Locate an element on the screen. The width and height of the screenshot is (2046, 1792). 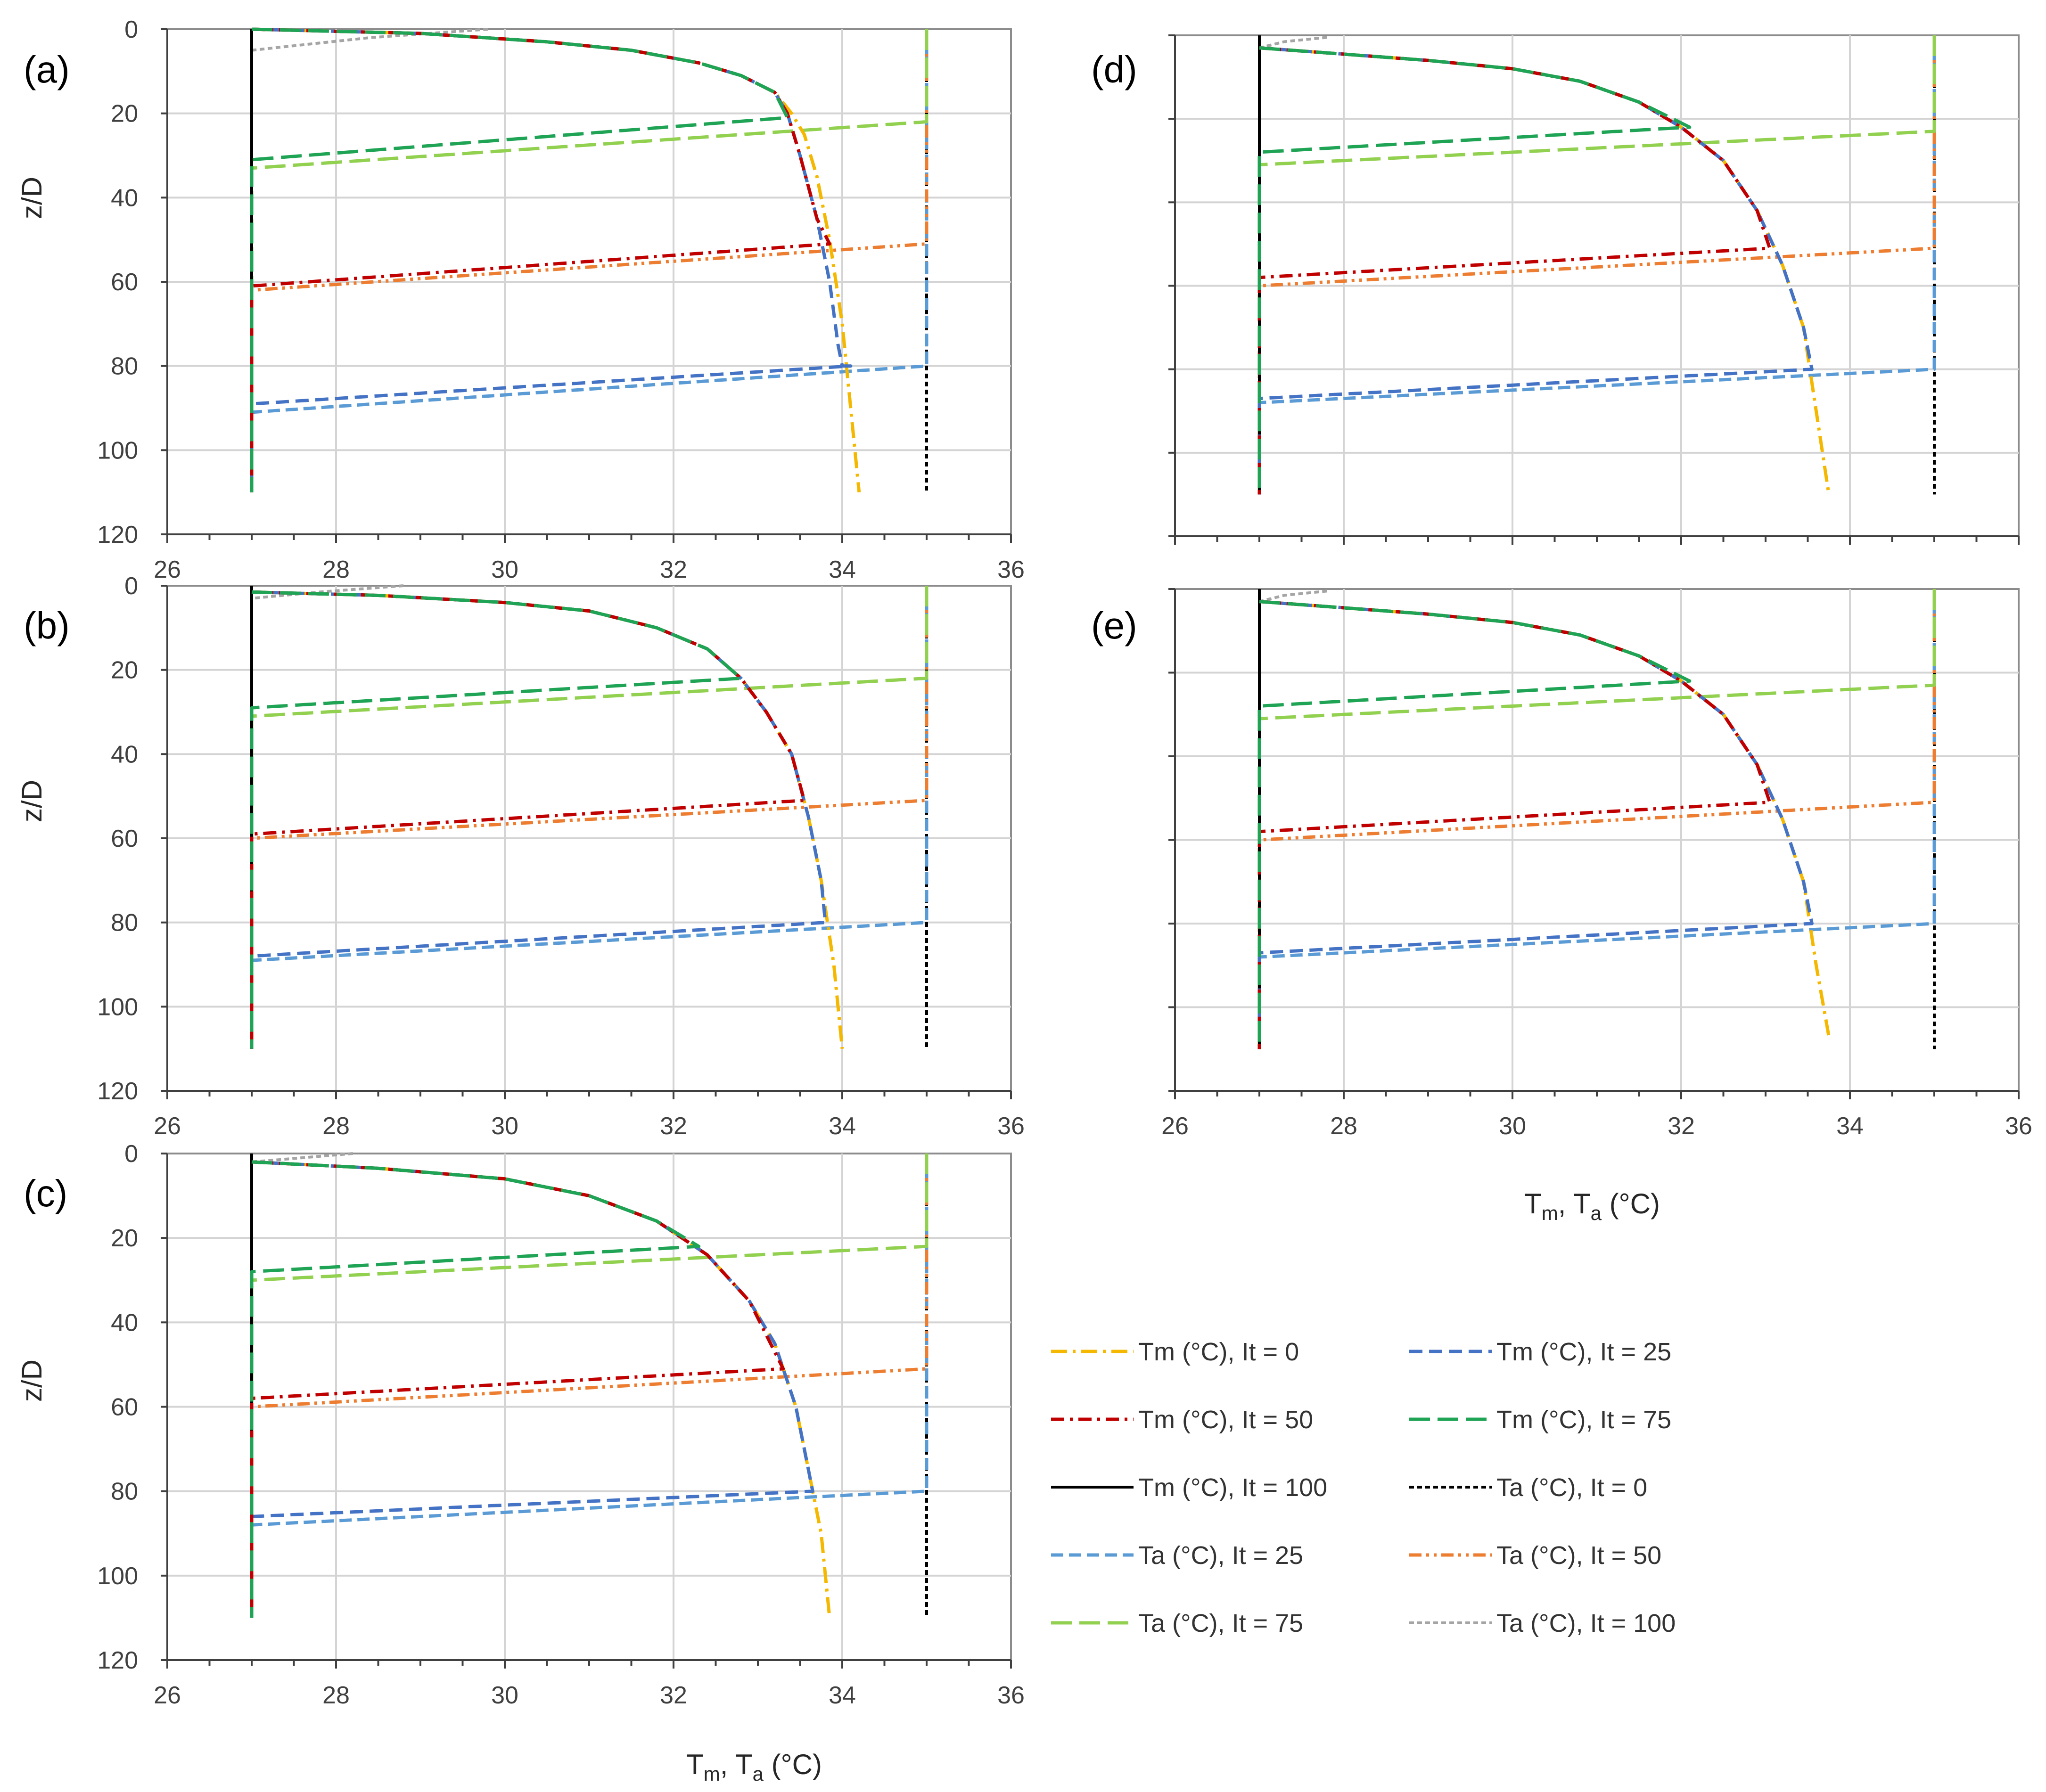
panel-label-a: (a) is located at coordinates (47, 69).